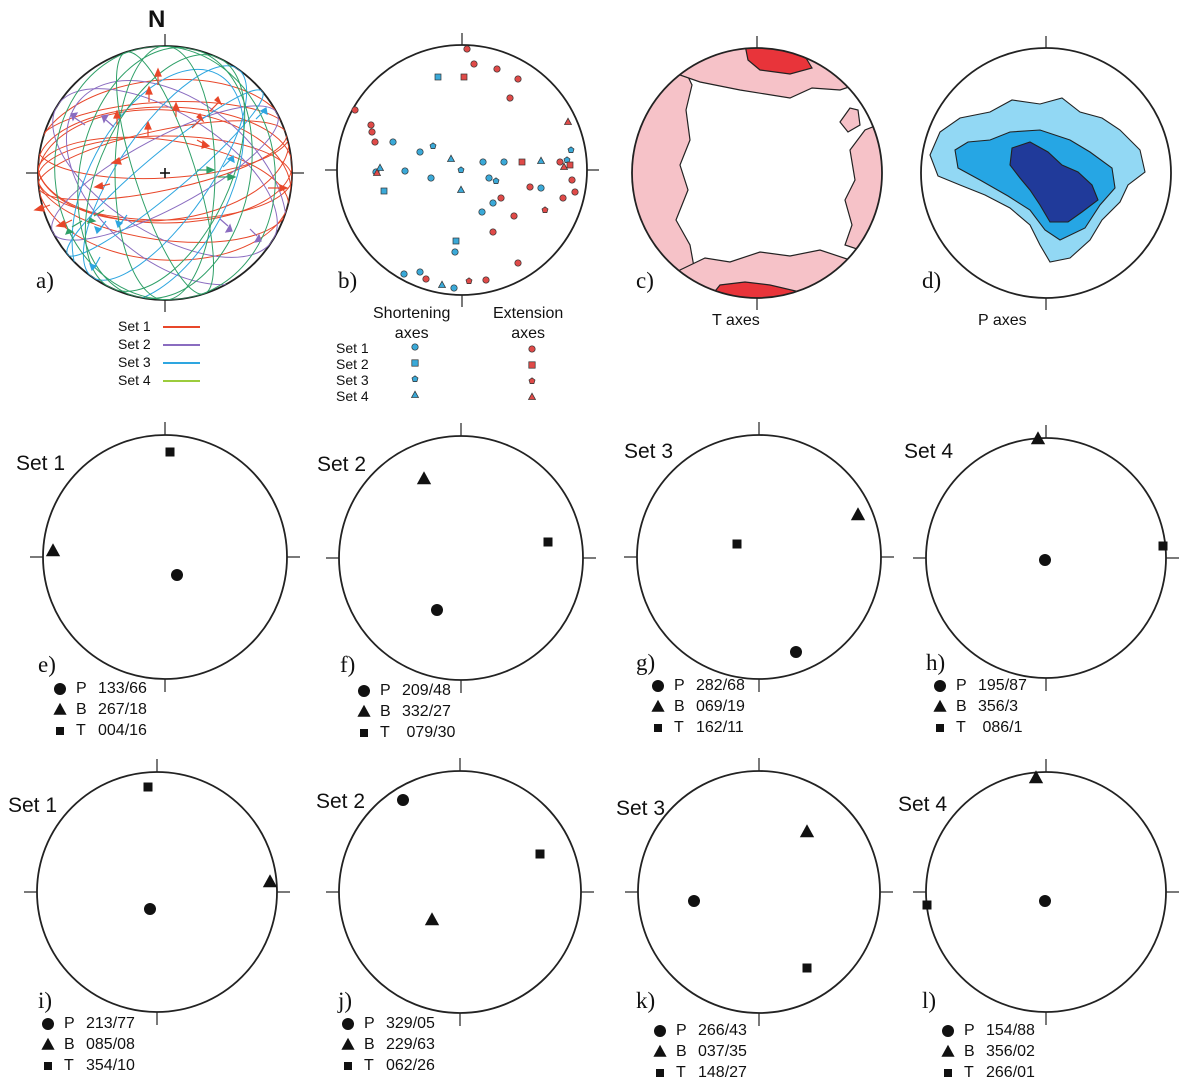  I want to click on b-set-label-1: Set 1, so click(352, 348).